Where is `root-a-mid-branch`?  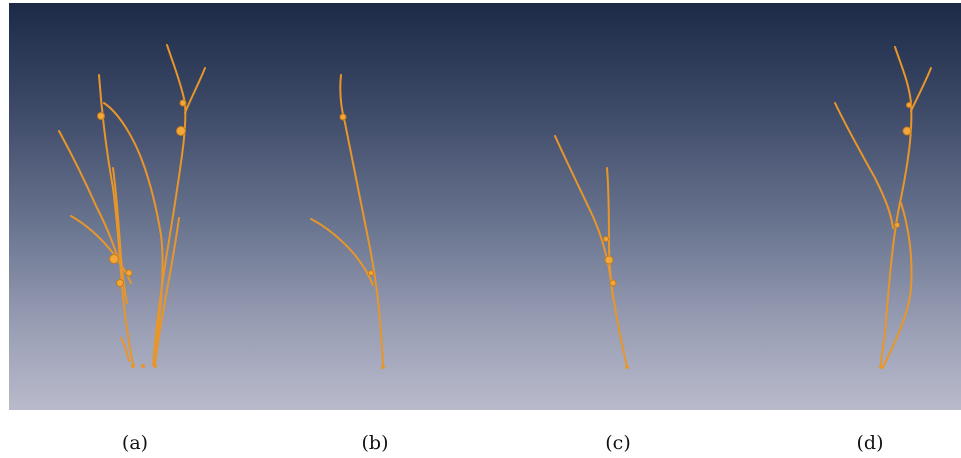
root-a-mid-branch is located at coordinates (120, 235).